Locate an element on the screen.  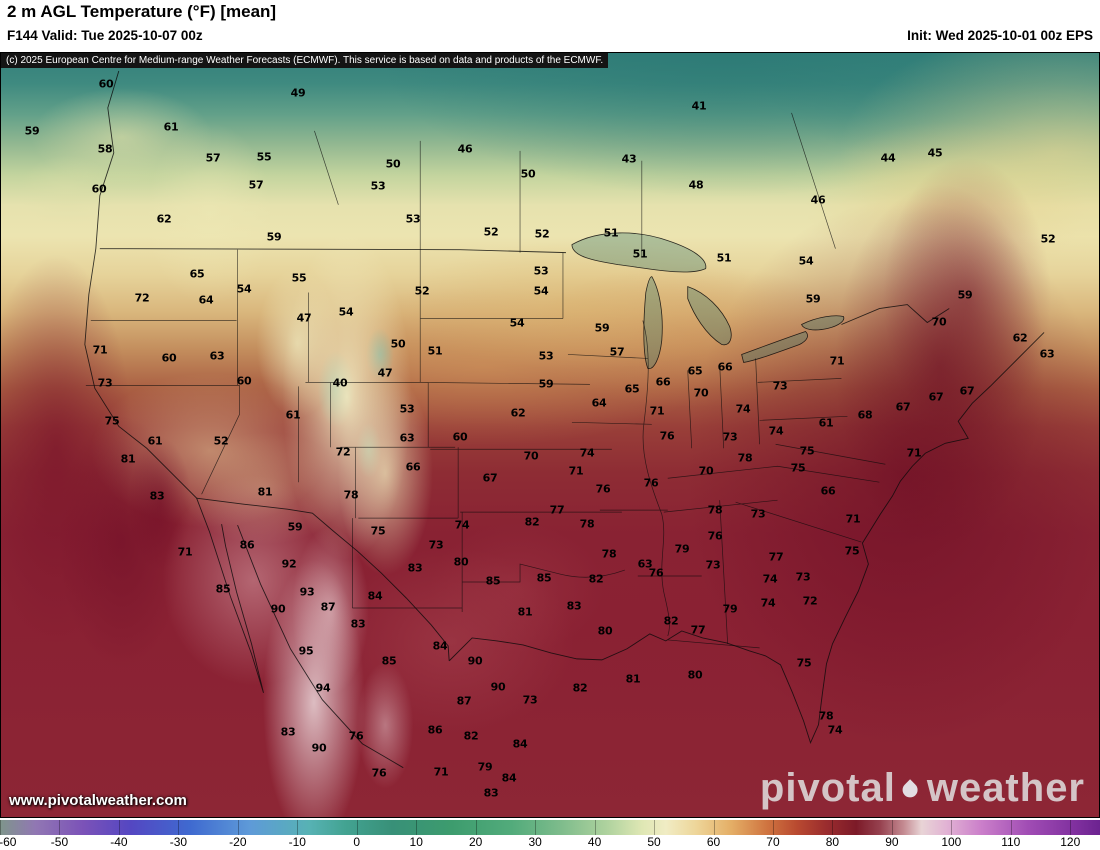
temp-label: 48 is located at coordinates (696, 185).